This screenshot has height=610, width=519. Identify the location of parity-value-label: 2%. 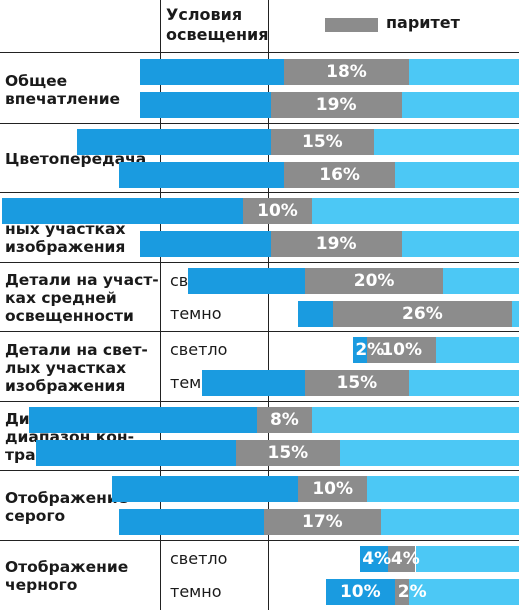
(412, 591).